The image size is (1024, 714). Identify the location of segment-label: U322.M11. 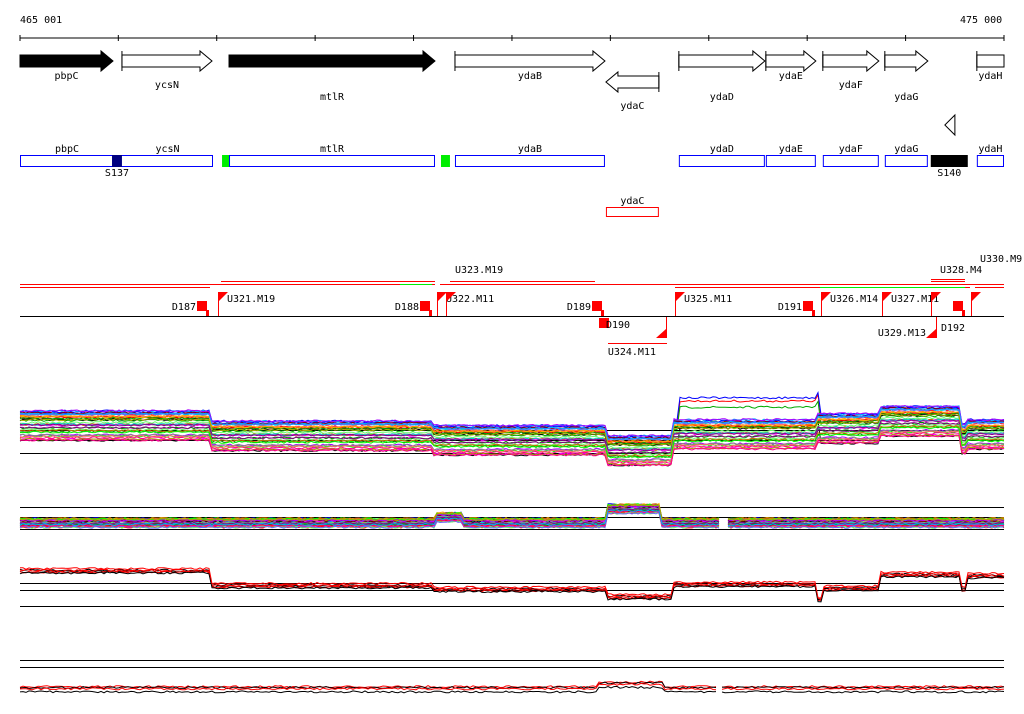
(470, 299).